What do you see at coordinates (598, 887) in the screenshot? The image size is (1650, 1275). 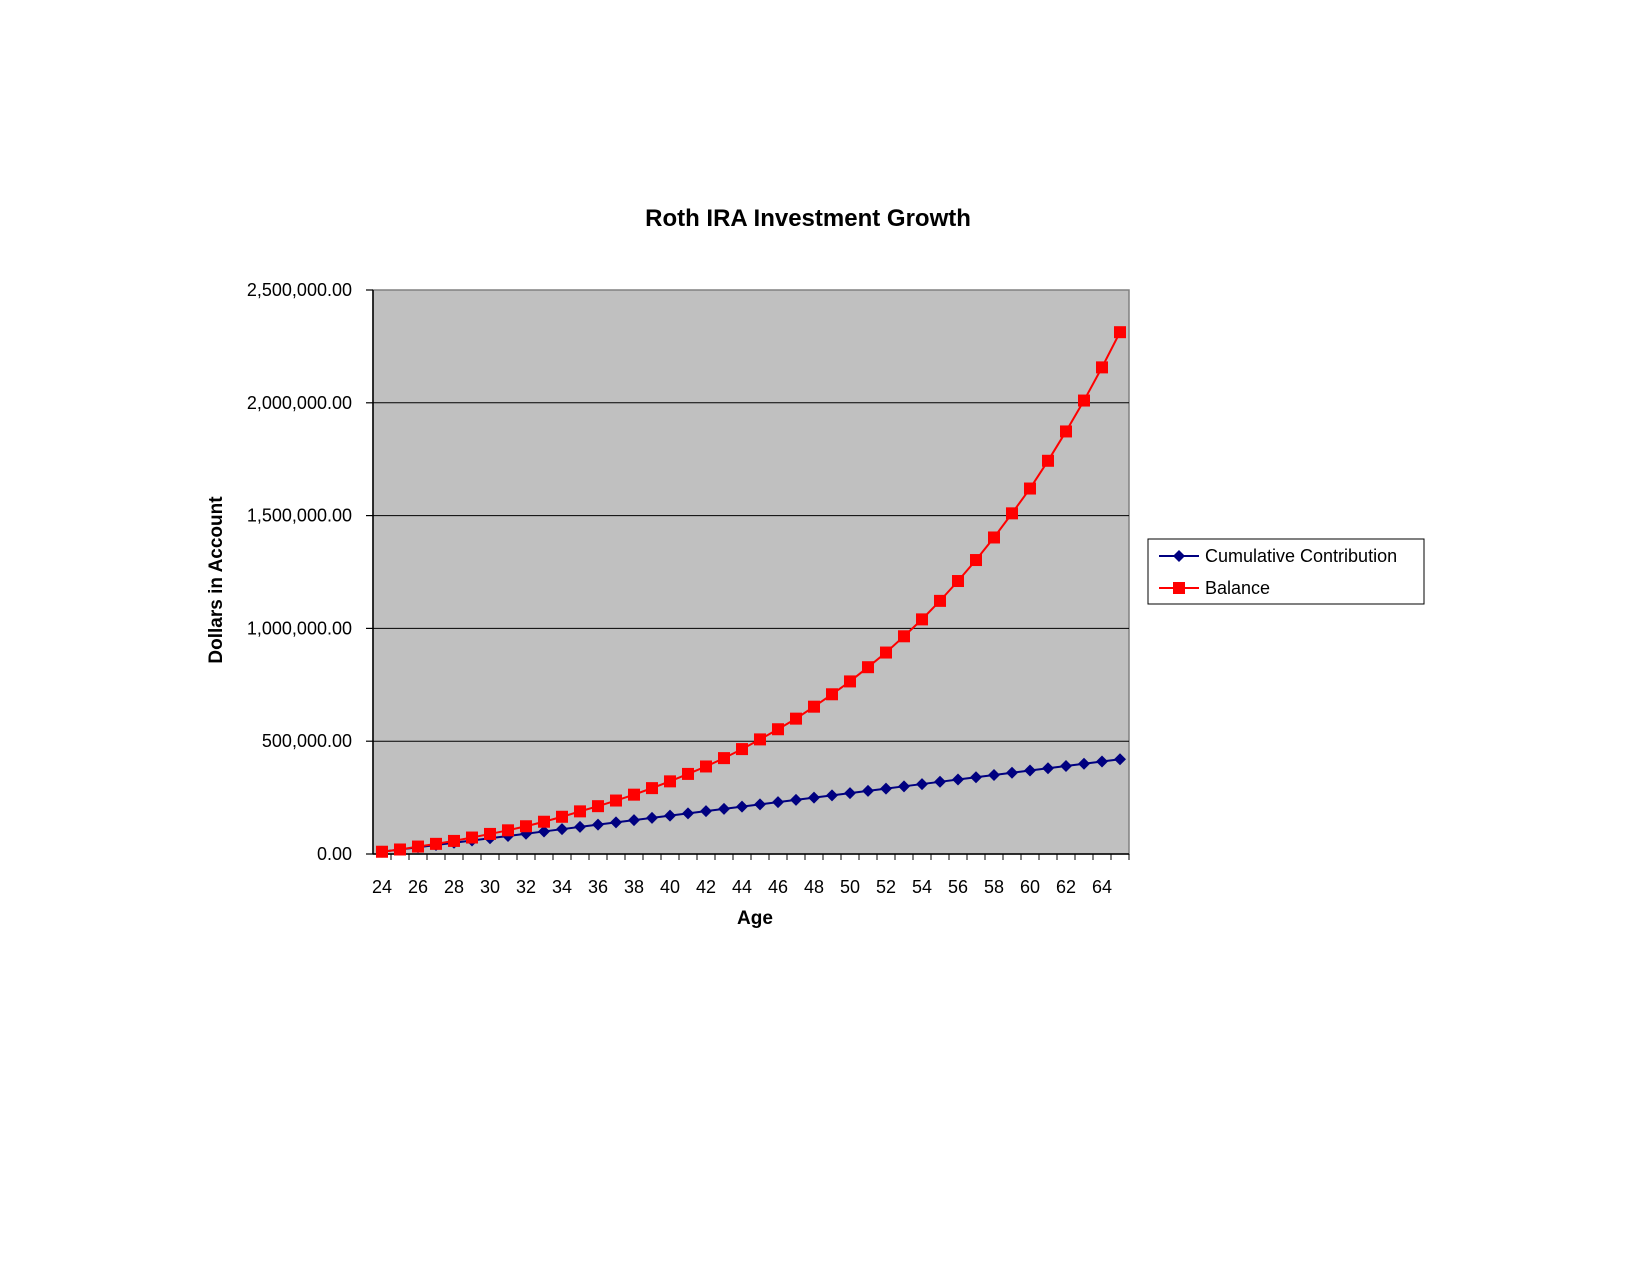 I see `x-tick-label: 36` at bounding box center [598, 887].